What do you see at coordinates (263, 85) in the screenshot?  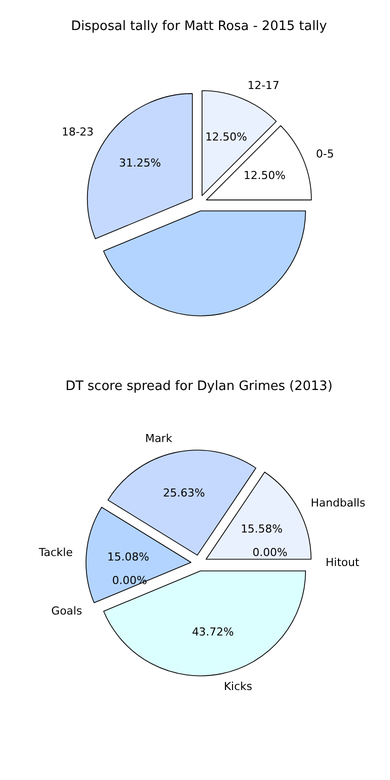 I see `slice-label: 12-17` at bounding box center [263, 85].